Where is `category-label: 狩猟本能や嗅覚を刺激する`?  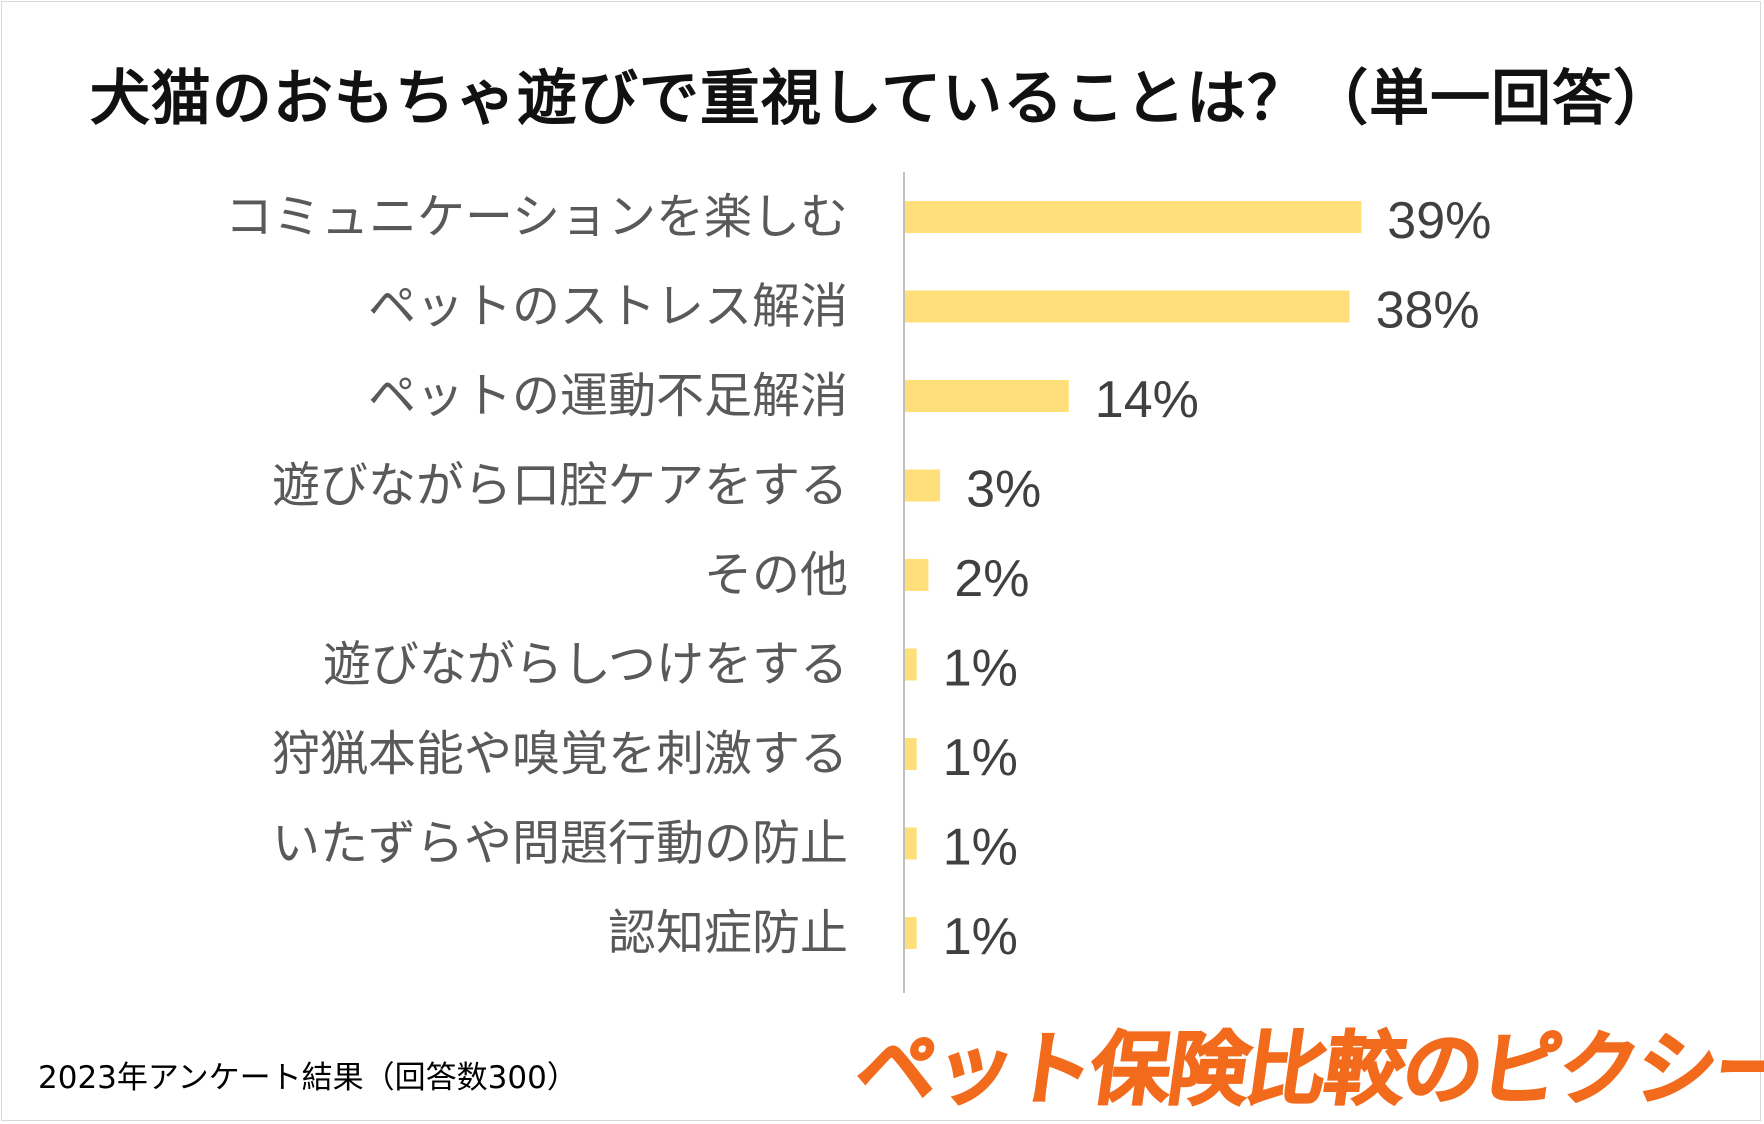
category-label: 狩猟本能や嗅覚を刺激する is located at coordinates (560, 754).